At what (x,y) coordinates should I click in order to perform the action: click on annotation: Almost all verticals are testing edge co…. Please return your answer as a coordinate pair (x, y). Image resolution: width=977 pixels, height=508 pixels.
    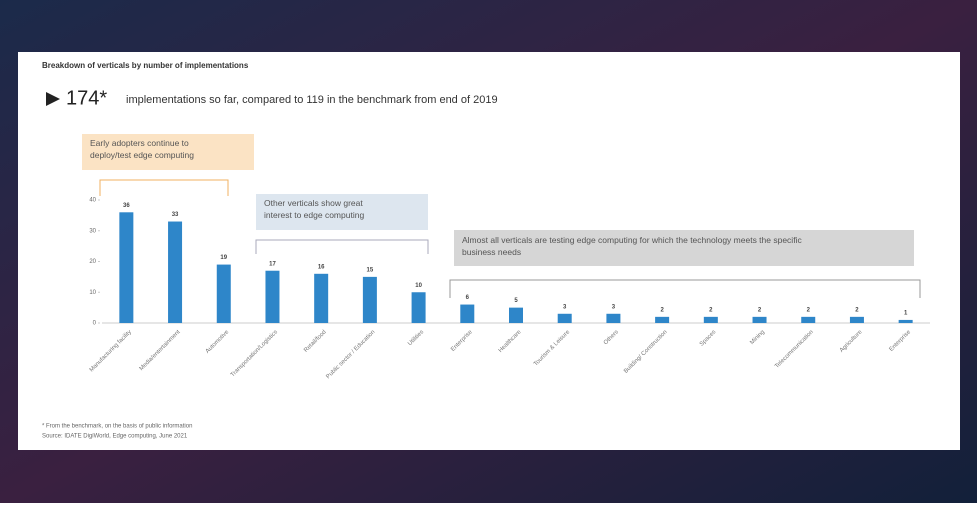
    Looking at the image, I should click on (632, 246).